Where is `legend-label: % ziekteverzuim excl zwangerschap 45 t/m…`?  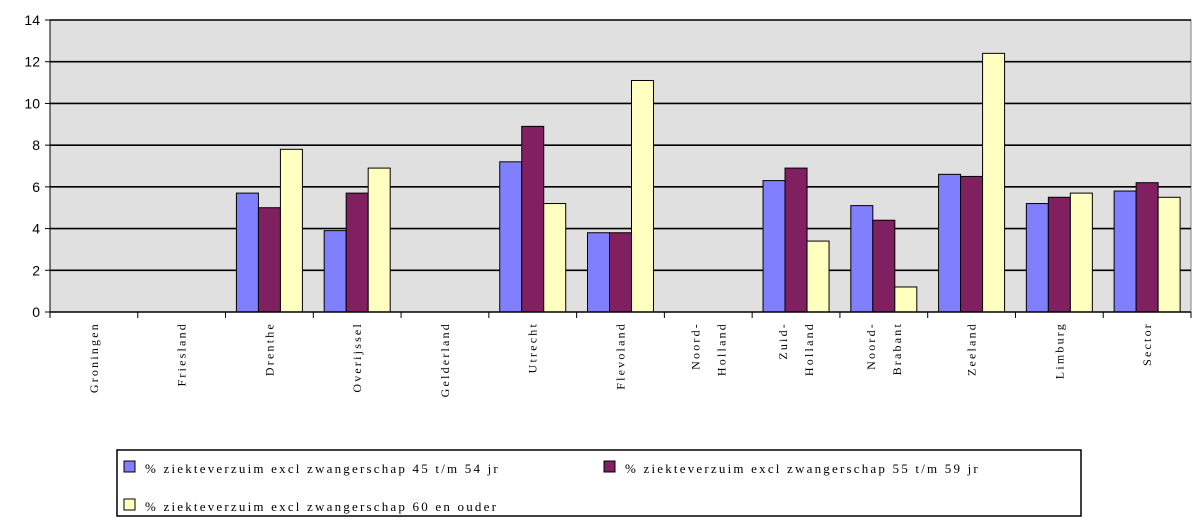
legend-label: % ziekteverzuim excl zwangerschap 45 t/m… is located at coordinates (322, 468).